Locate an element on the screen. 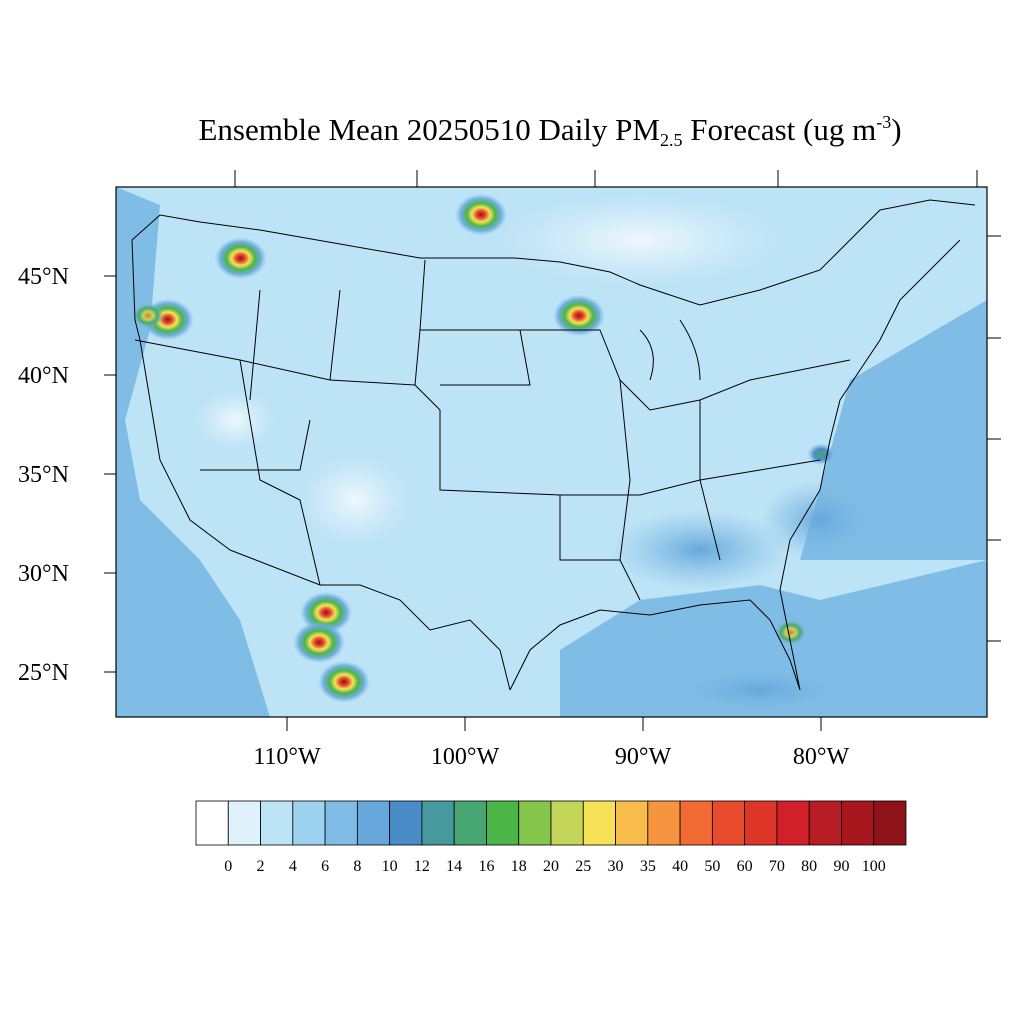  lon-label: 100°W is located at coordinates (465, 757).